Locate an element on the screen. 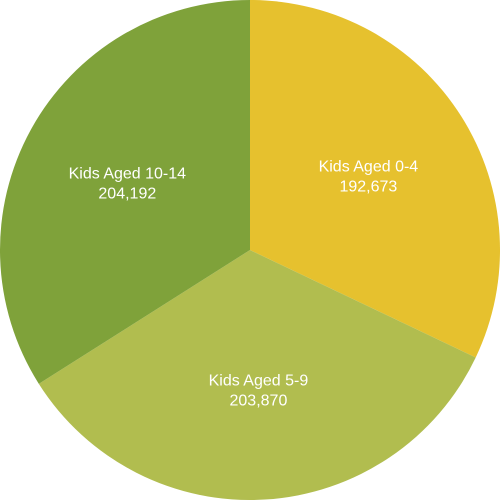 This screenshot has width=500, height=500. slice-label-kids-aged-5-9: Kids Aged 5-9 is located at coordinates (259, 381).